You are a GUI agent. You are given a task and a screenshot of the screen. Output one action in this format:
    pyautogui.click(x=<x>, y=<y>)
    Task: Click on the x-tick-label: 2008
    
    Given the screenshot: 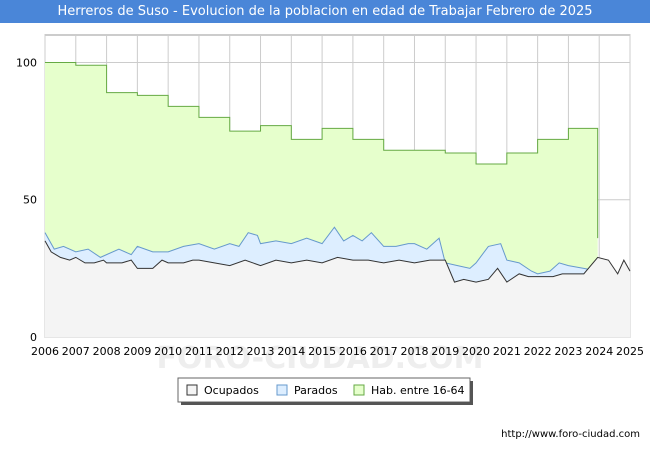 What is the action you would take?
    pyautogui.click(x=107, y=351)
    